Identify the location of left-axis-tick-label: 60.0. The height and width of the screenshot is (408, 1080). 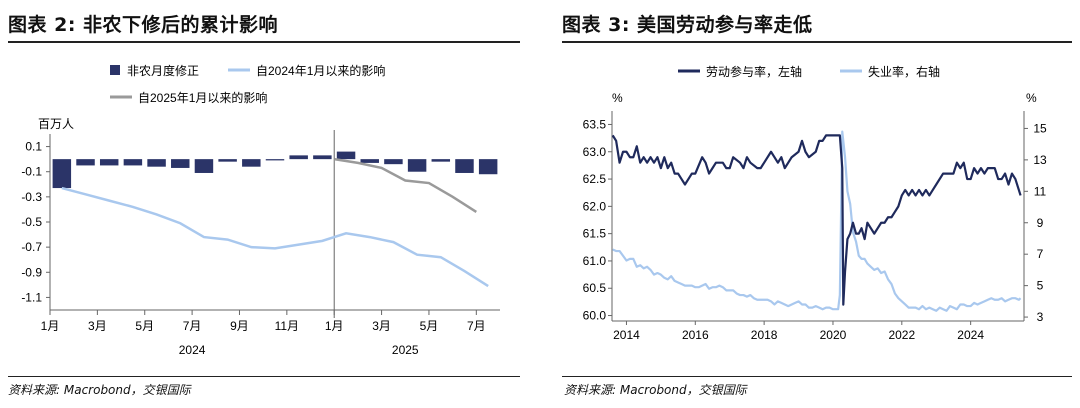
(595, 316).